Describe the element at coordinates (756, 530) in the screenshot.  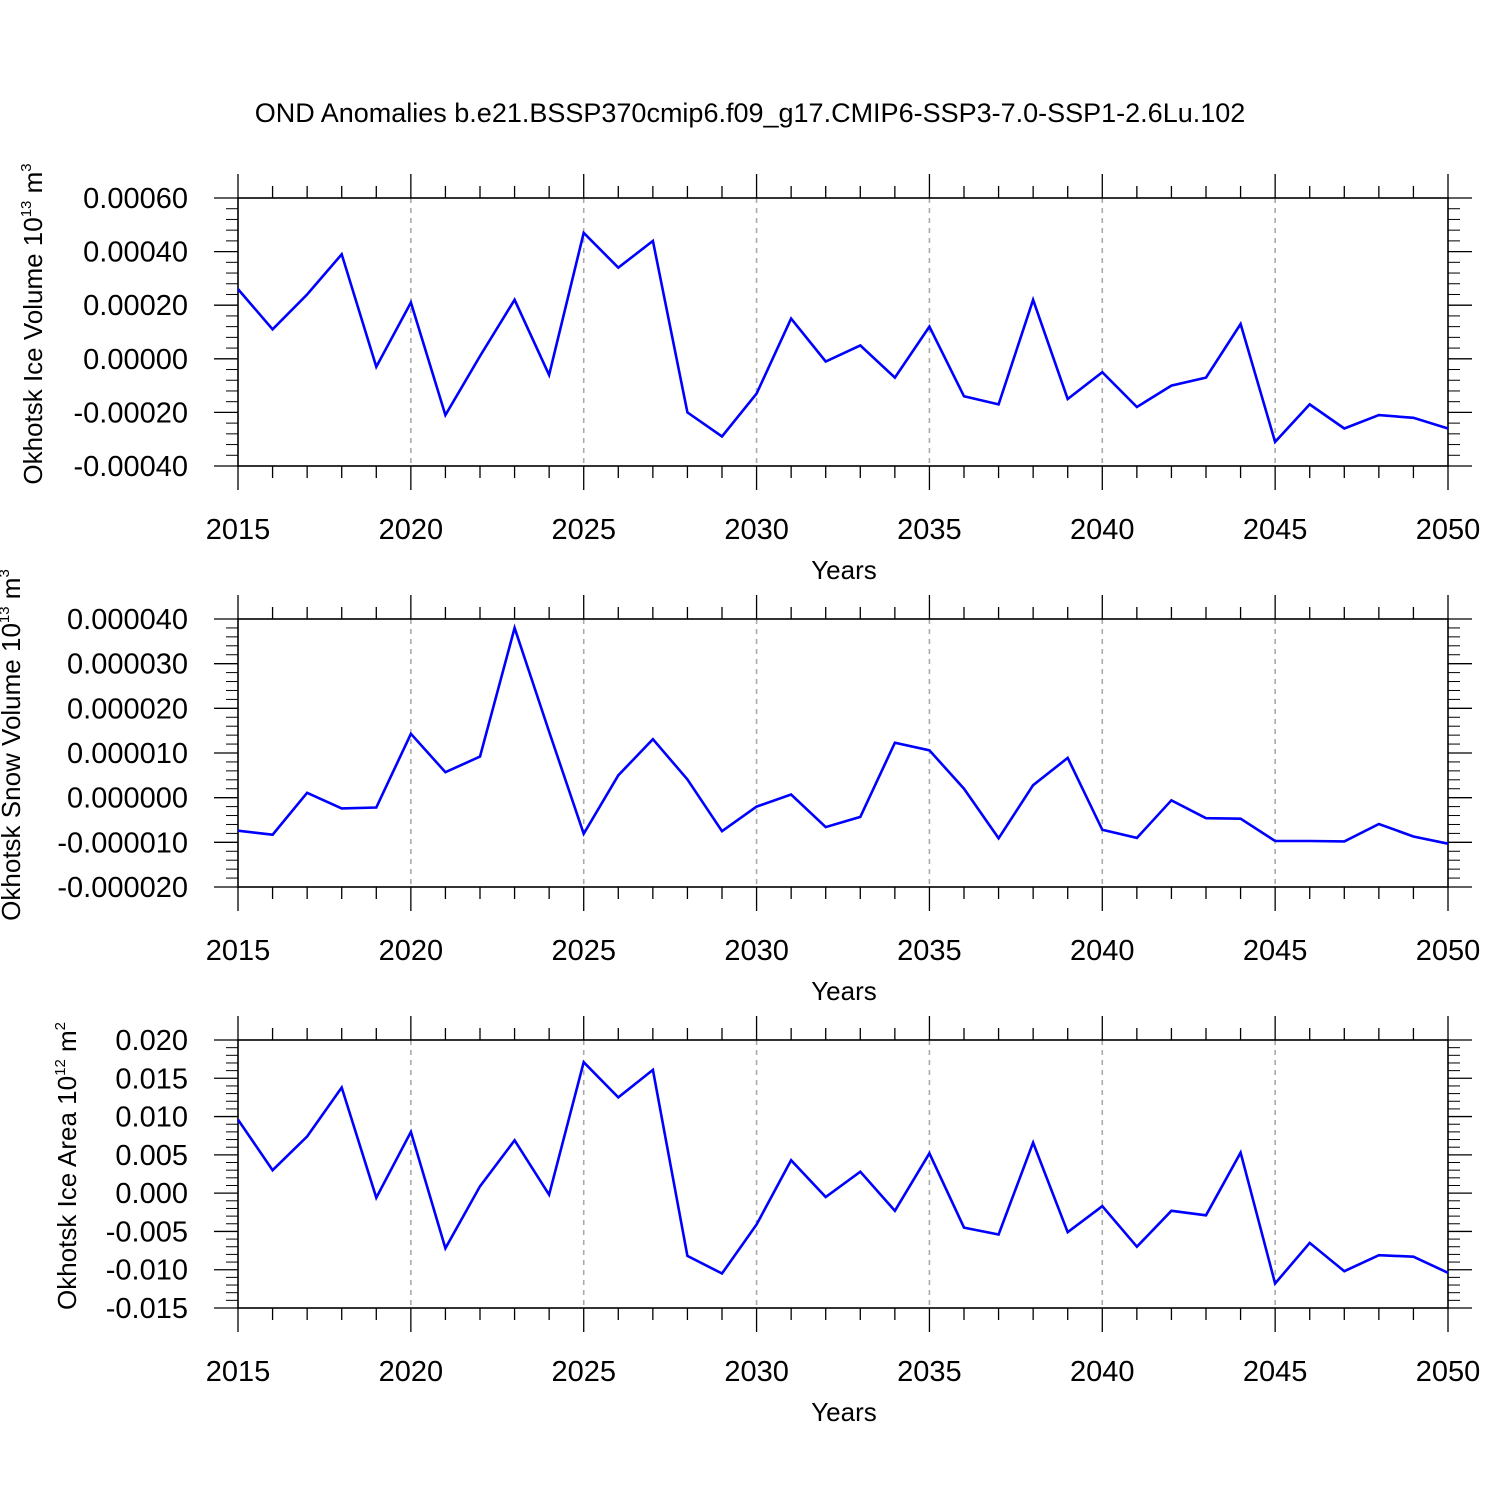
I see `x-tick-label: 2030` at that location.